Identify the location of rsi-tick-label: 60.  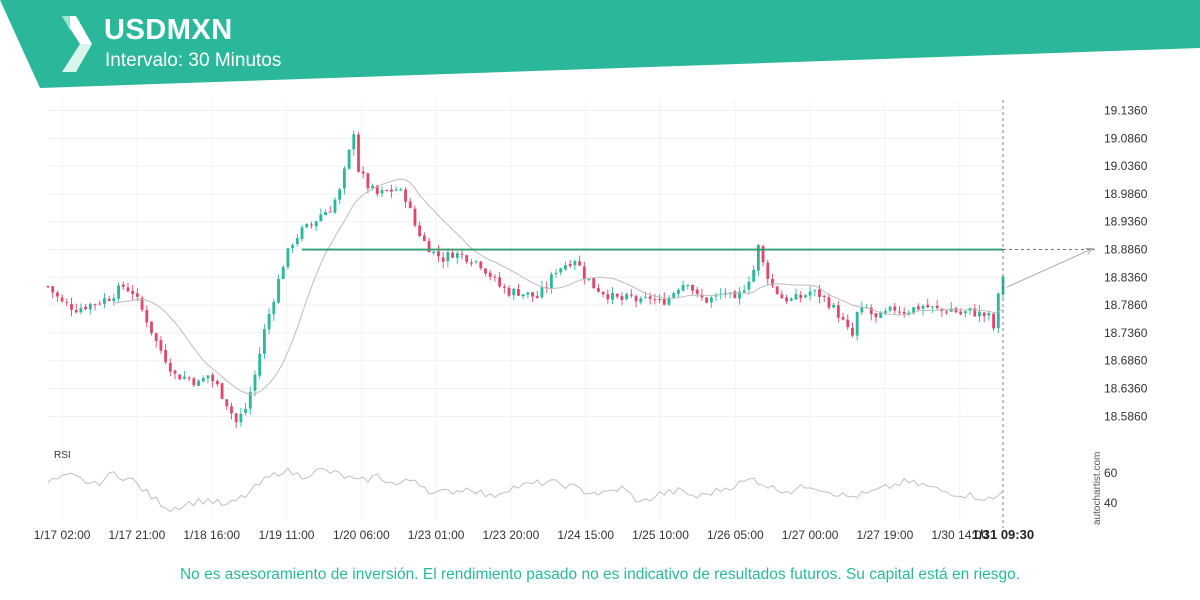
(1111, 473).